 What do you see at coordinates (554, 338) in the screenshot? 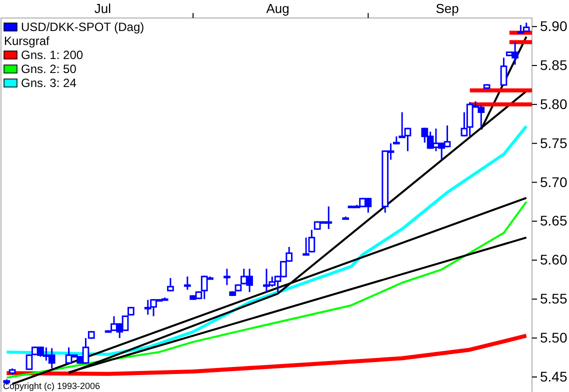
I see `y-tick-label: 5.50` at bounding box center [554, 338].